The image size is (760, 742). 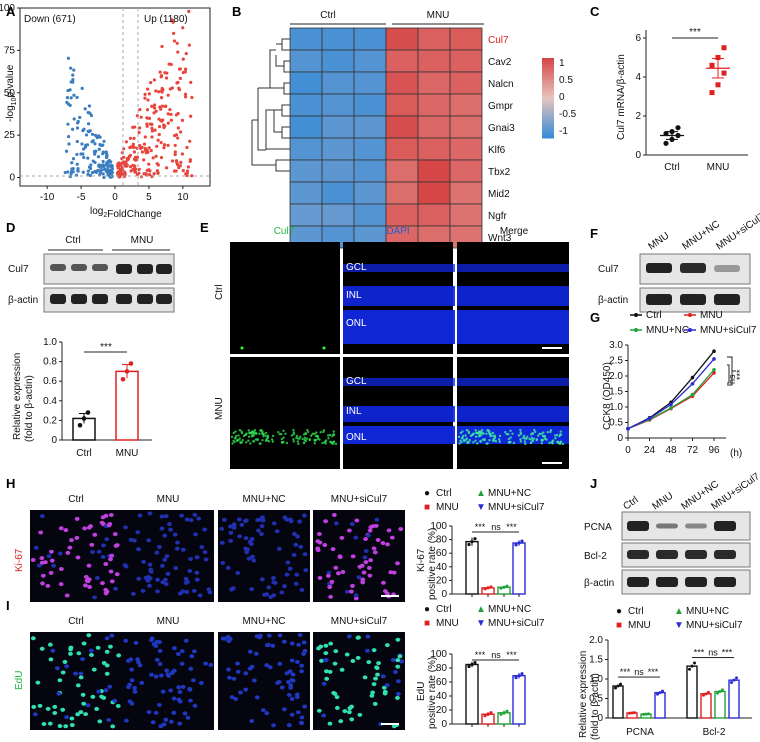 What do you see at coordinates (438, 654) in the screenshot?
I see `bar-ytick-label: 100` at bounding box center [438, 654].